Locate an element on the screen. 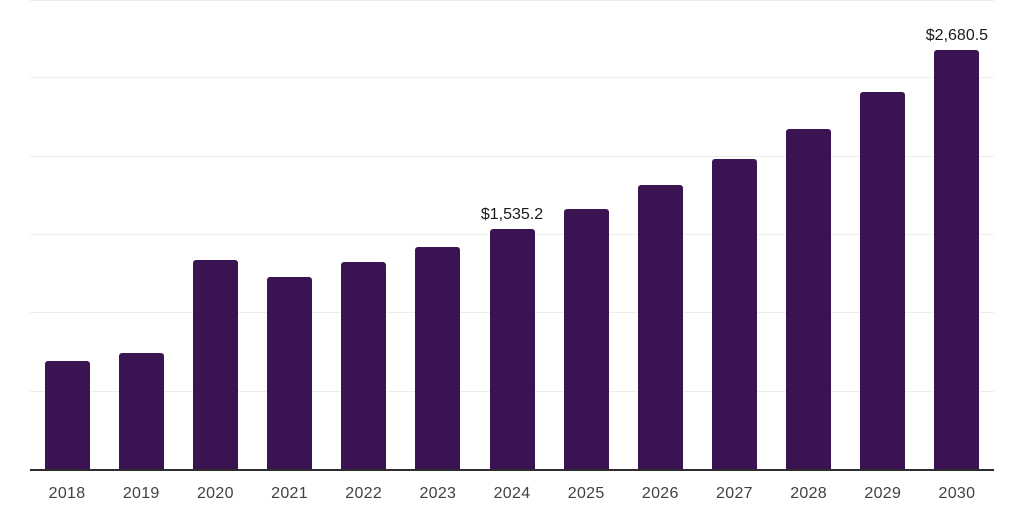 The image size is (1024, 512). bar-2028 is located at coordinates (809, 299).